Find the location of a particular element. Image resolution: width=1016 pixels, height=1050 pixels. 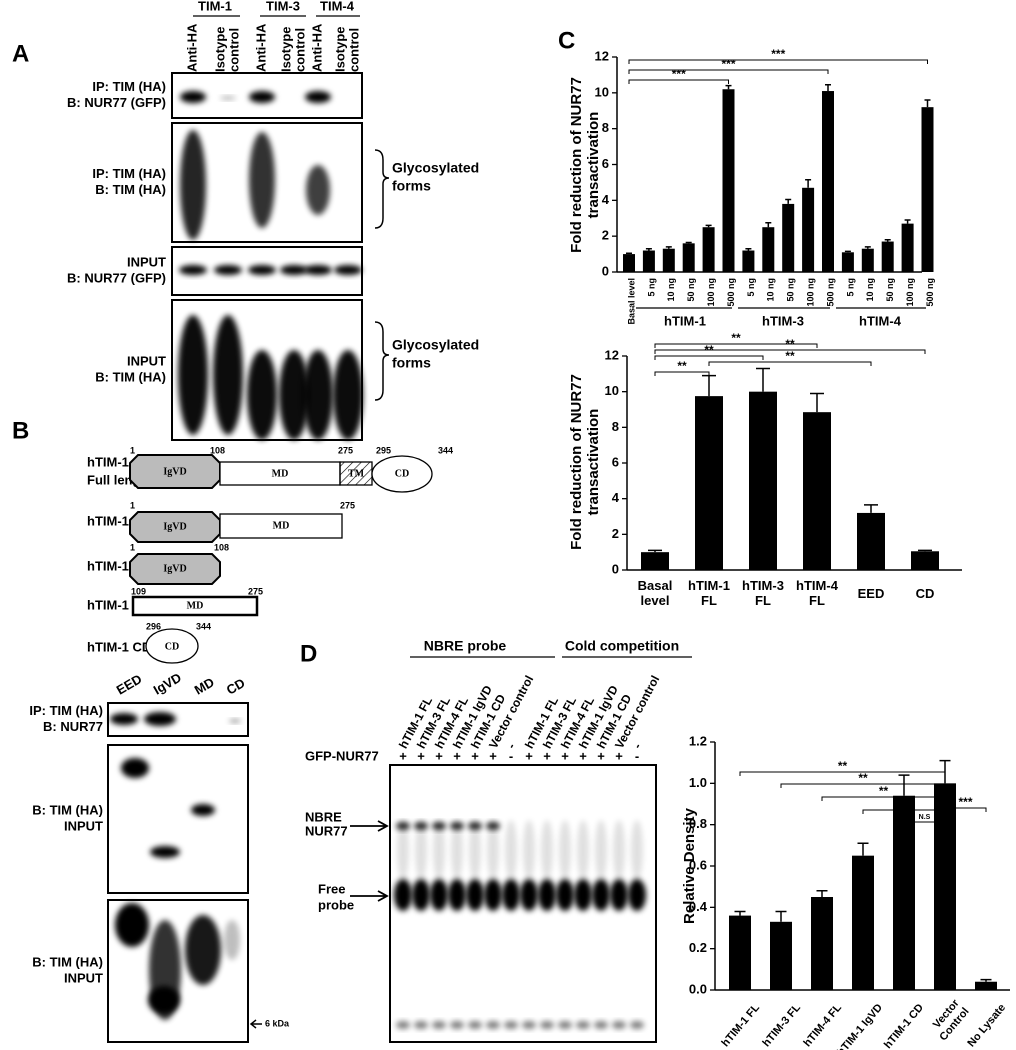

domain-label: TM is located at coordinates (356, 473).